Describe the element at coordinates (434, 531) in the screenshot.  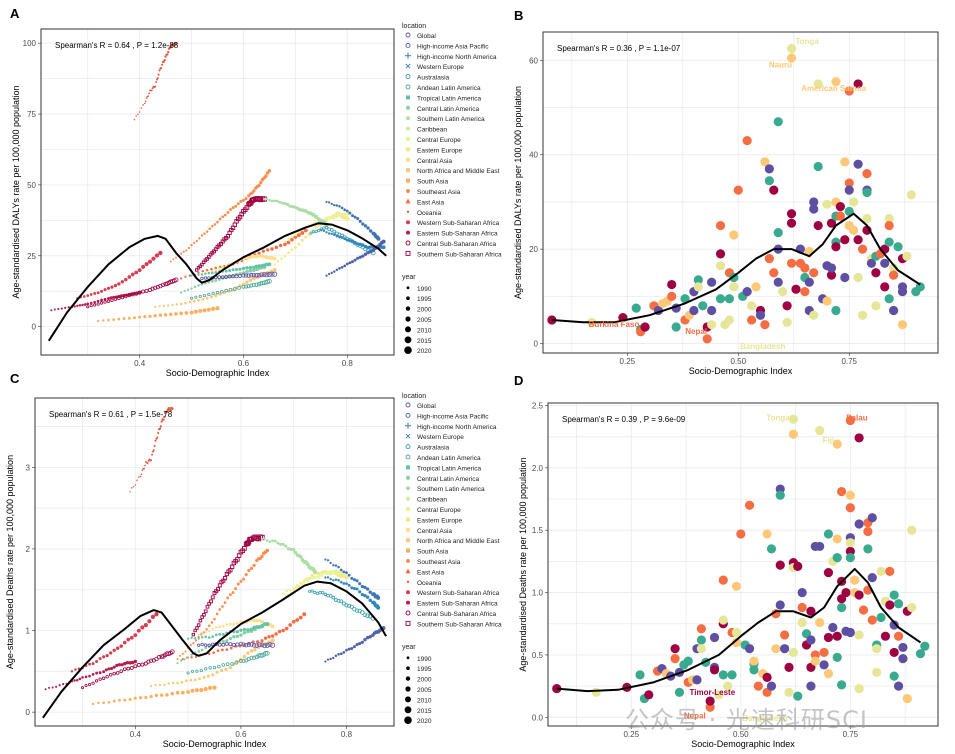
I see `legend-item-label: Central Asia` at that location.